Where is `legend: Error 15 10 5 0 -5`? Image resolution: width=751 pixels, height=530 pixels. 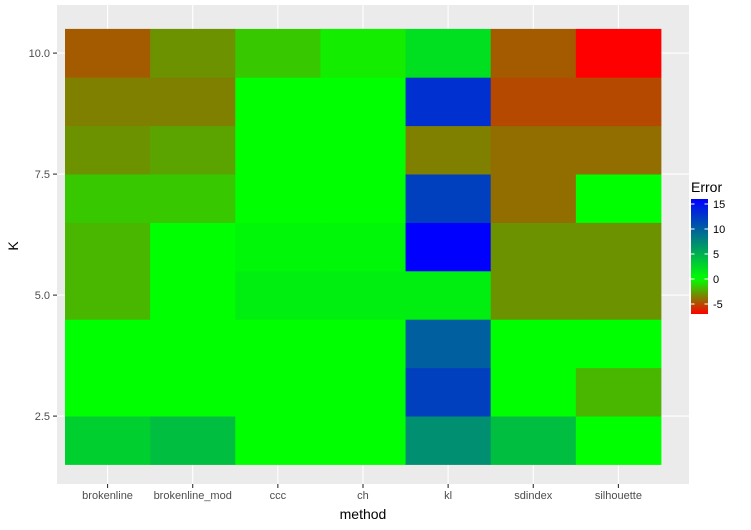
legend: Error 15 10 5 0 -5 is located at coordinates (708, 246).